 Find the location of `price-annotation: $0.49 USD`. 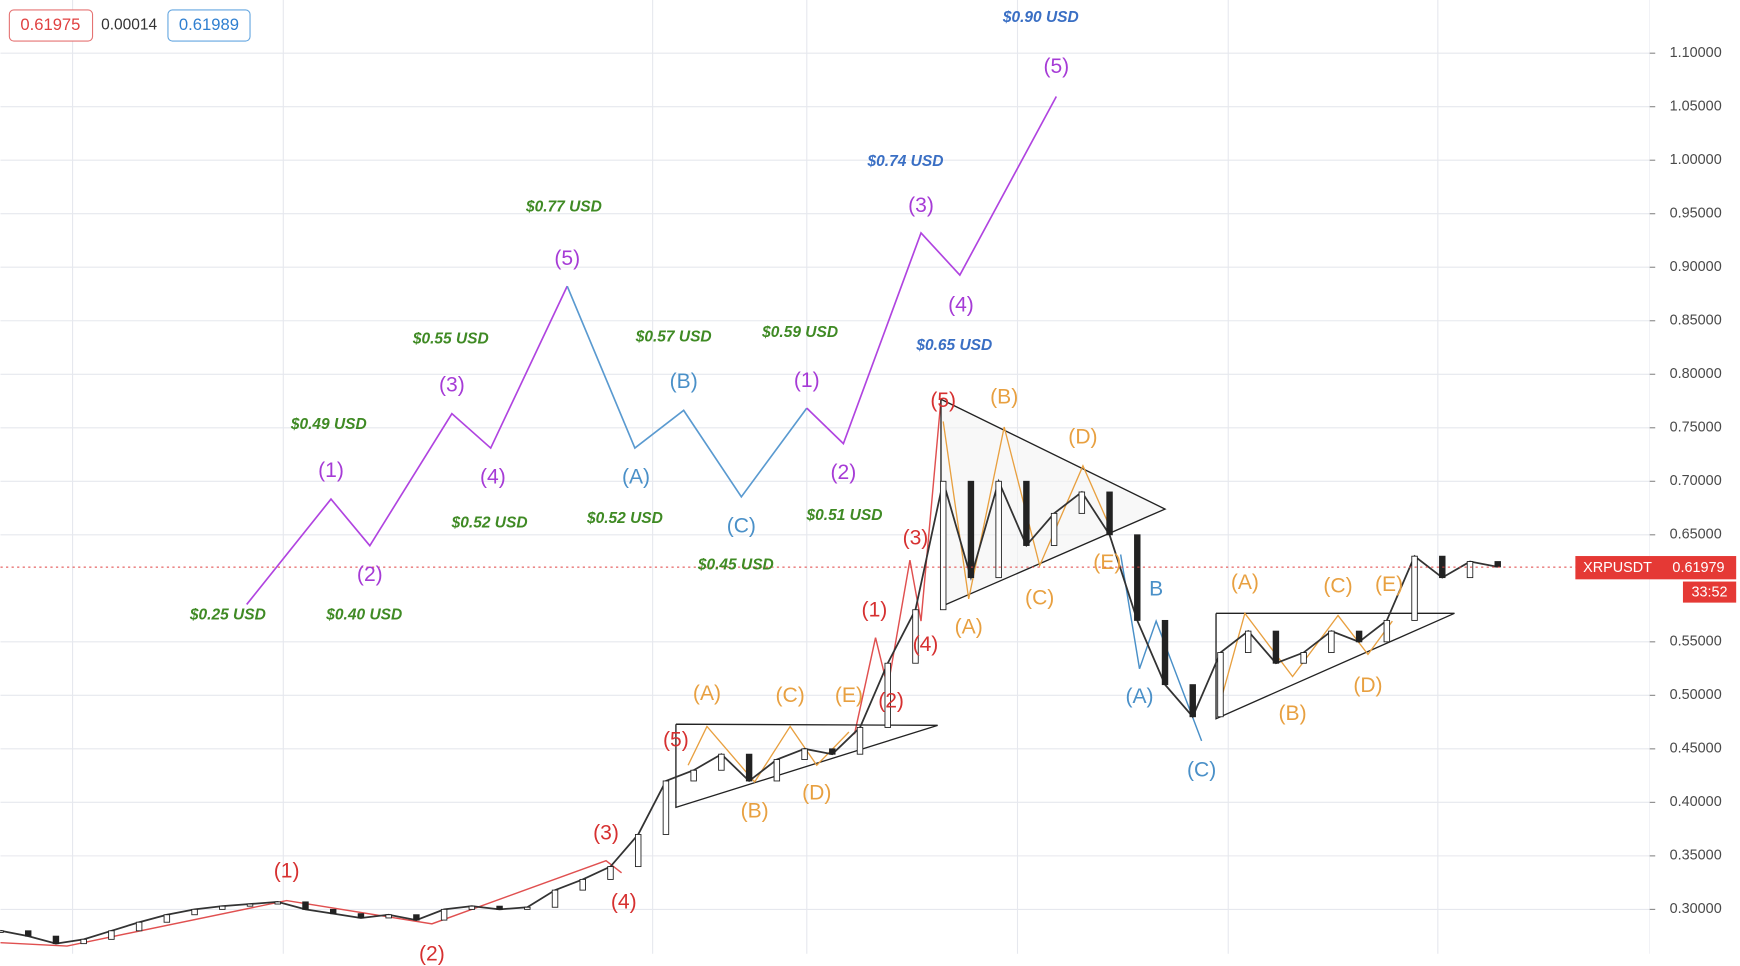

price-annotation: $0.49 USD is located at coordinates (328, 424).